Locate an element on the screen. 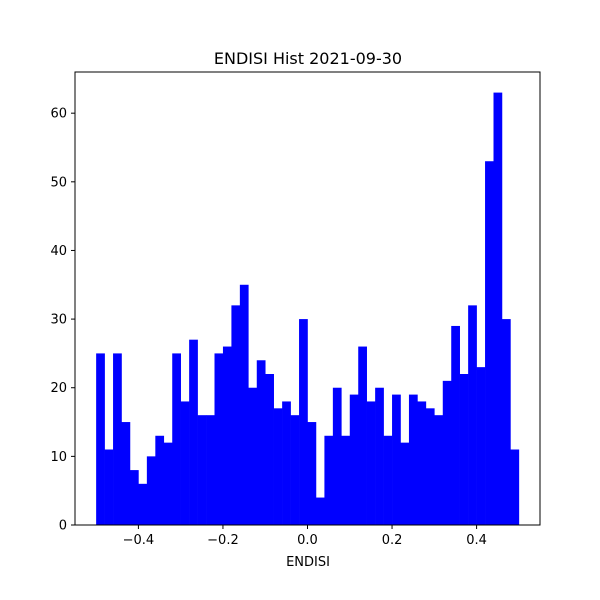 The height and width of the screenshot is (600, 600). x-tick-label: −0.4 is located at coordinates (139, 540).